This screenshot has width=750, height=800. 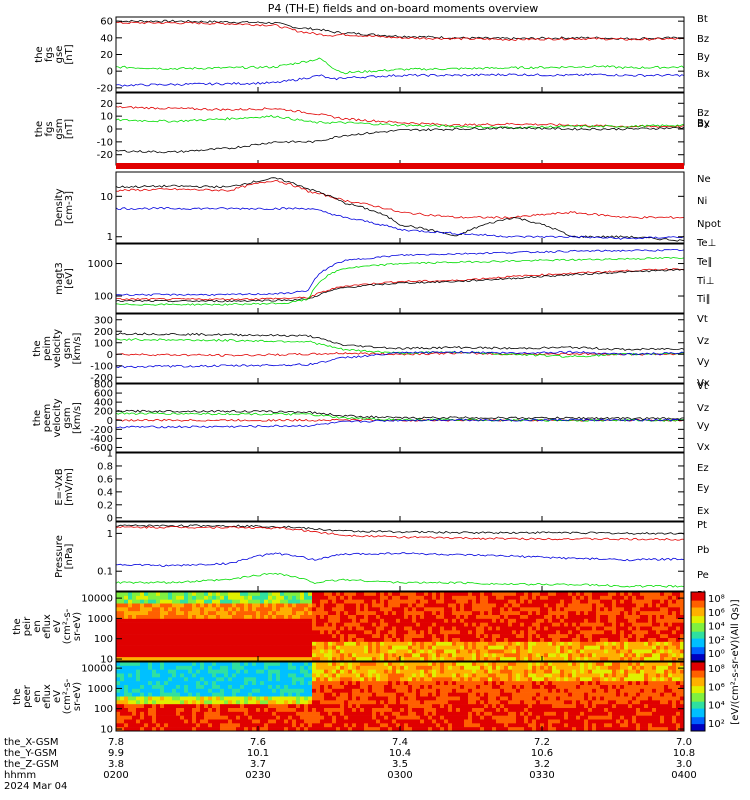 What do you see at coordinates (703, 447) in the screenshot?
I see `legend-Vx: Vx` at bounding box center [703, 447].